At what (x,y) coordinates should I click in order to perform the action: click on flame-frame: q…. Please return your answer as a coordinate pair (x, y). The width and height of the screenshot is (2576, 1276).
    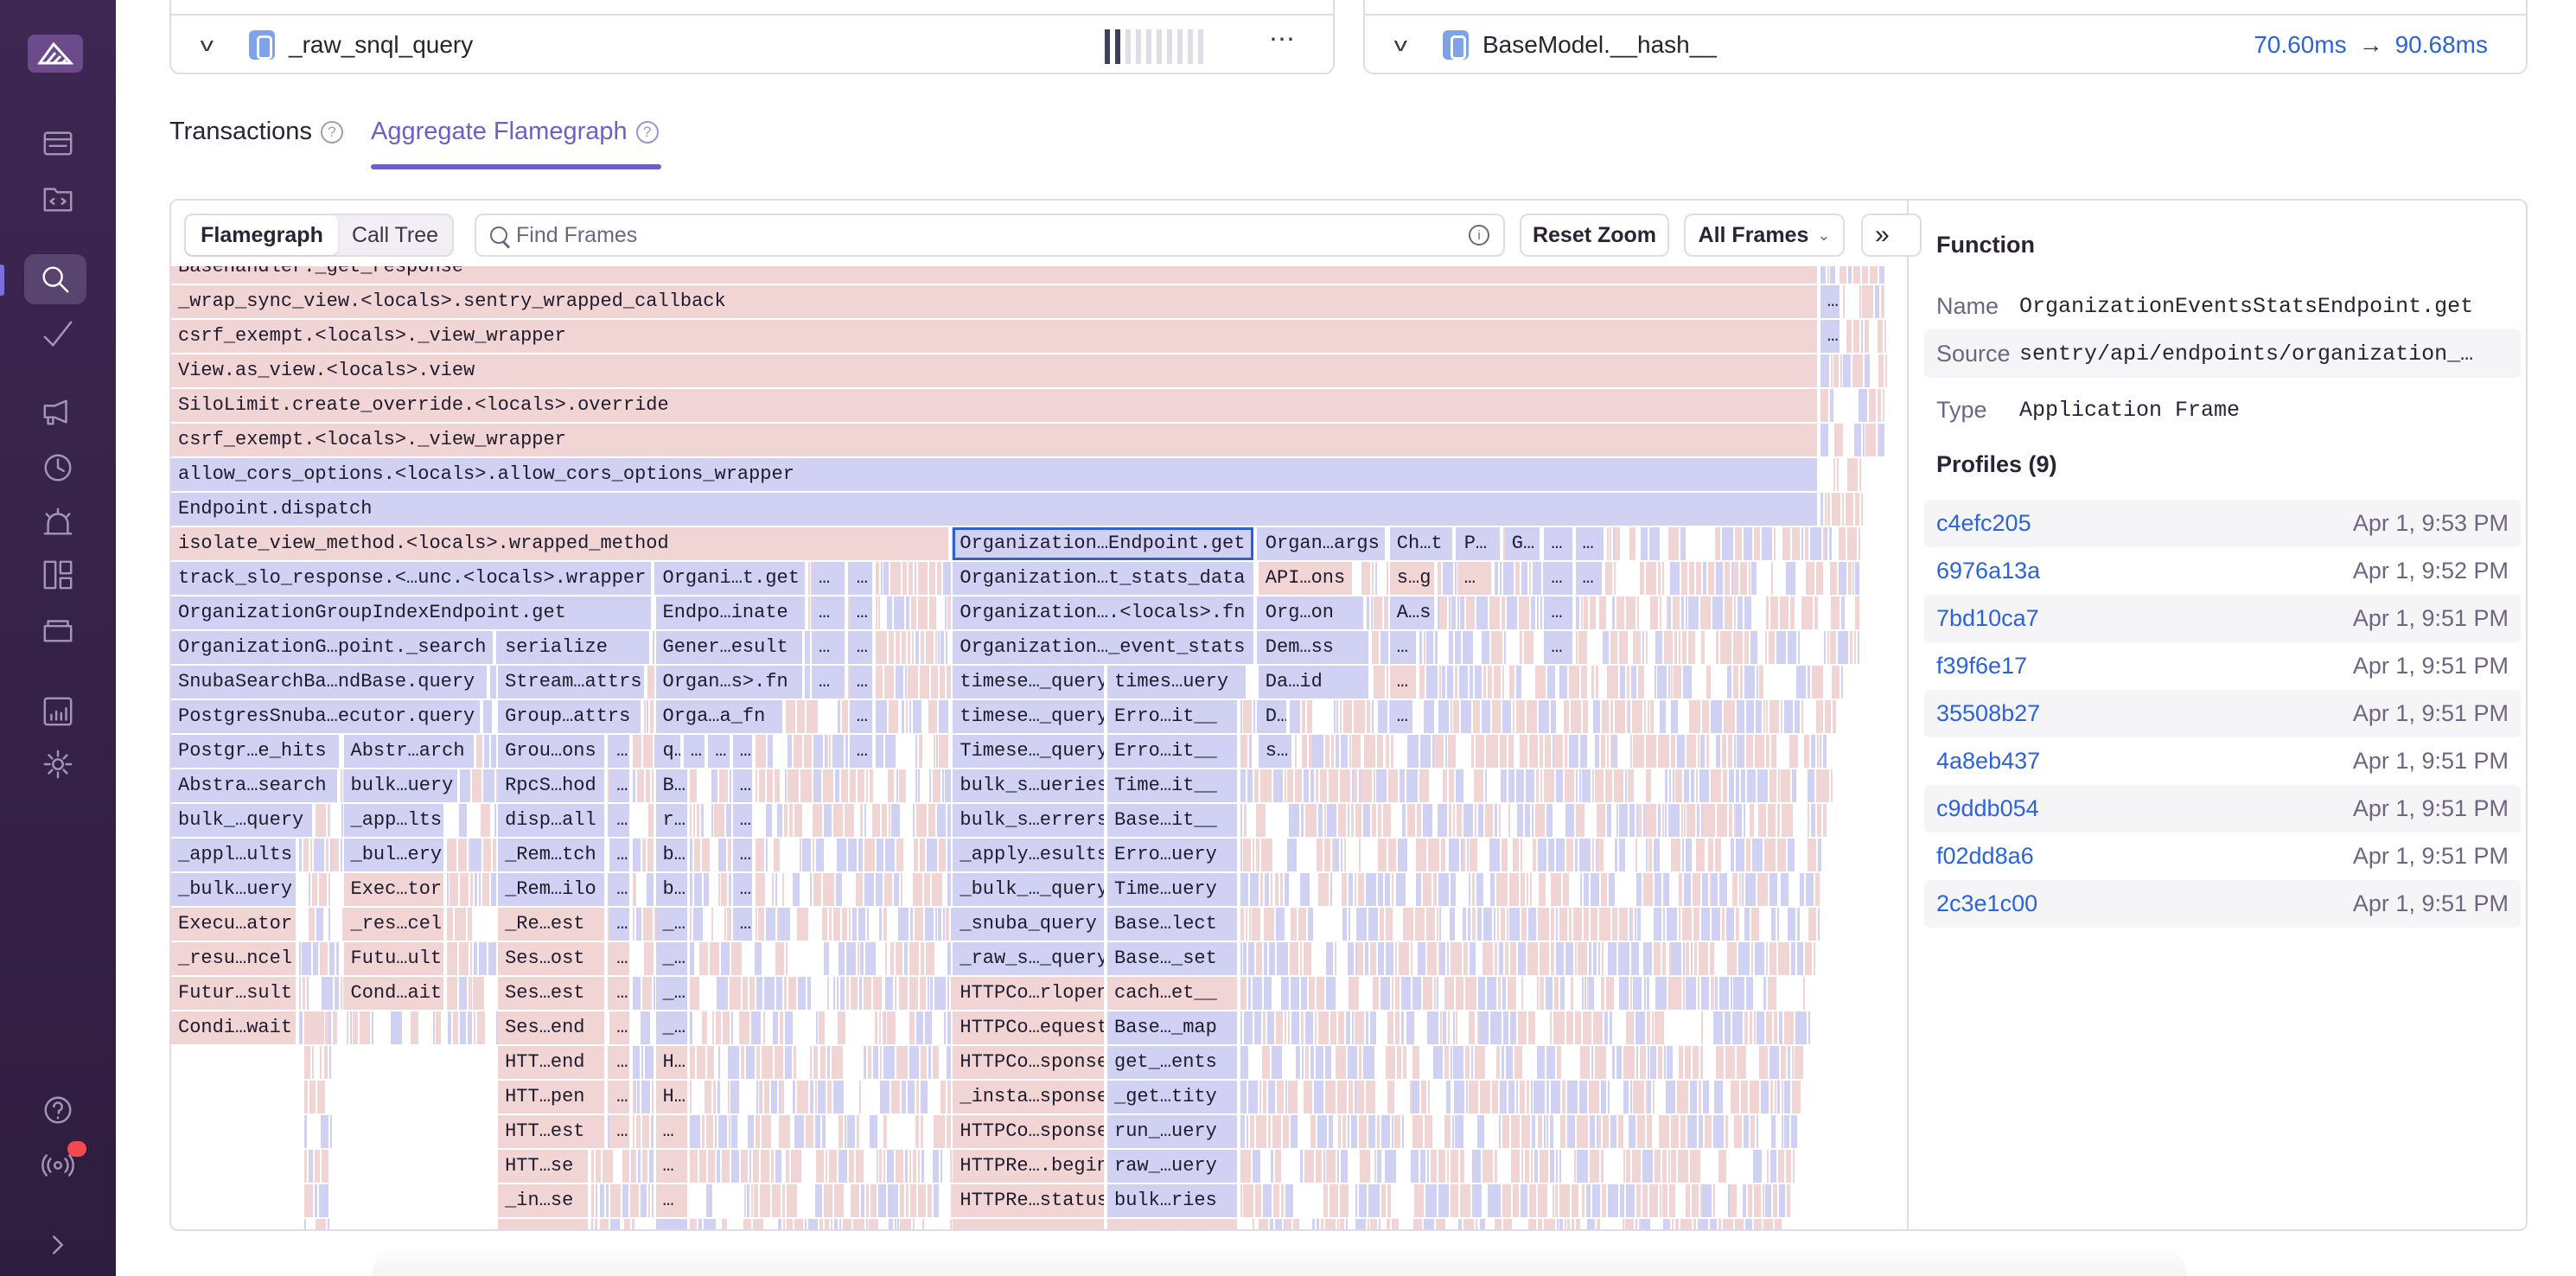
    Looking at the image, I should click on (667, 751).